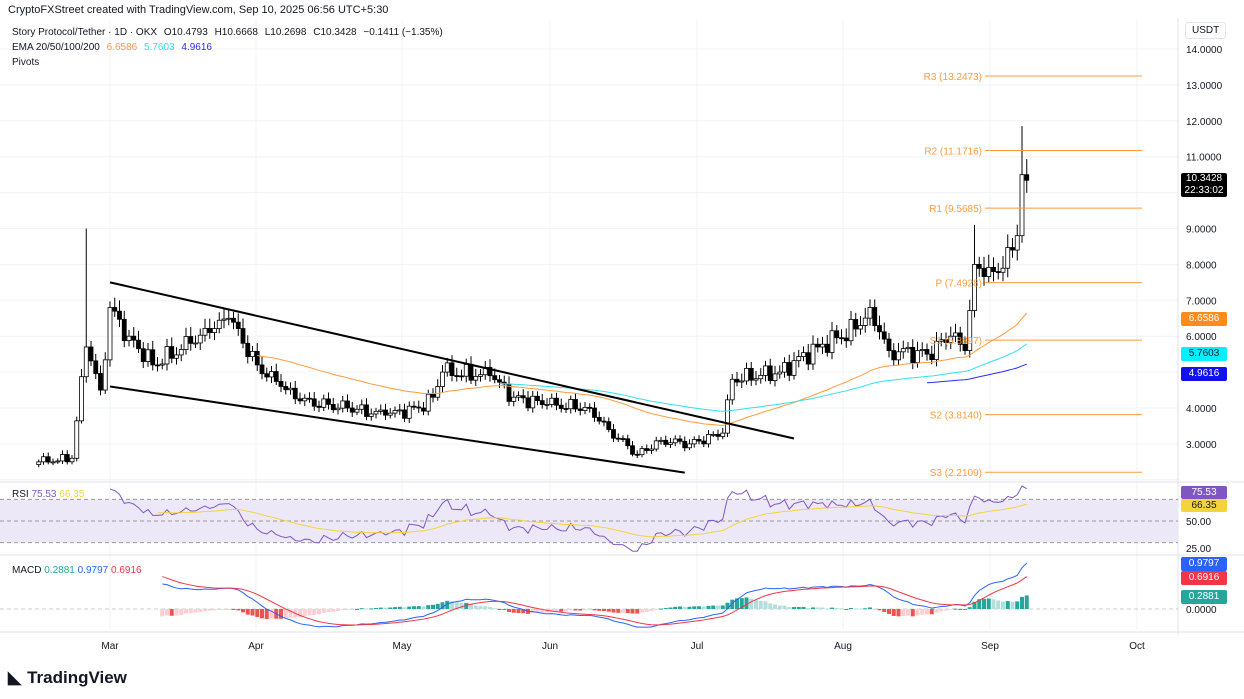  What do you see at coordinates (335, 32) in the screenshot?
I see `close-value: C10.3428` at bounding box center [335, 32].